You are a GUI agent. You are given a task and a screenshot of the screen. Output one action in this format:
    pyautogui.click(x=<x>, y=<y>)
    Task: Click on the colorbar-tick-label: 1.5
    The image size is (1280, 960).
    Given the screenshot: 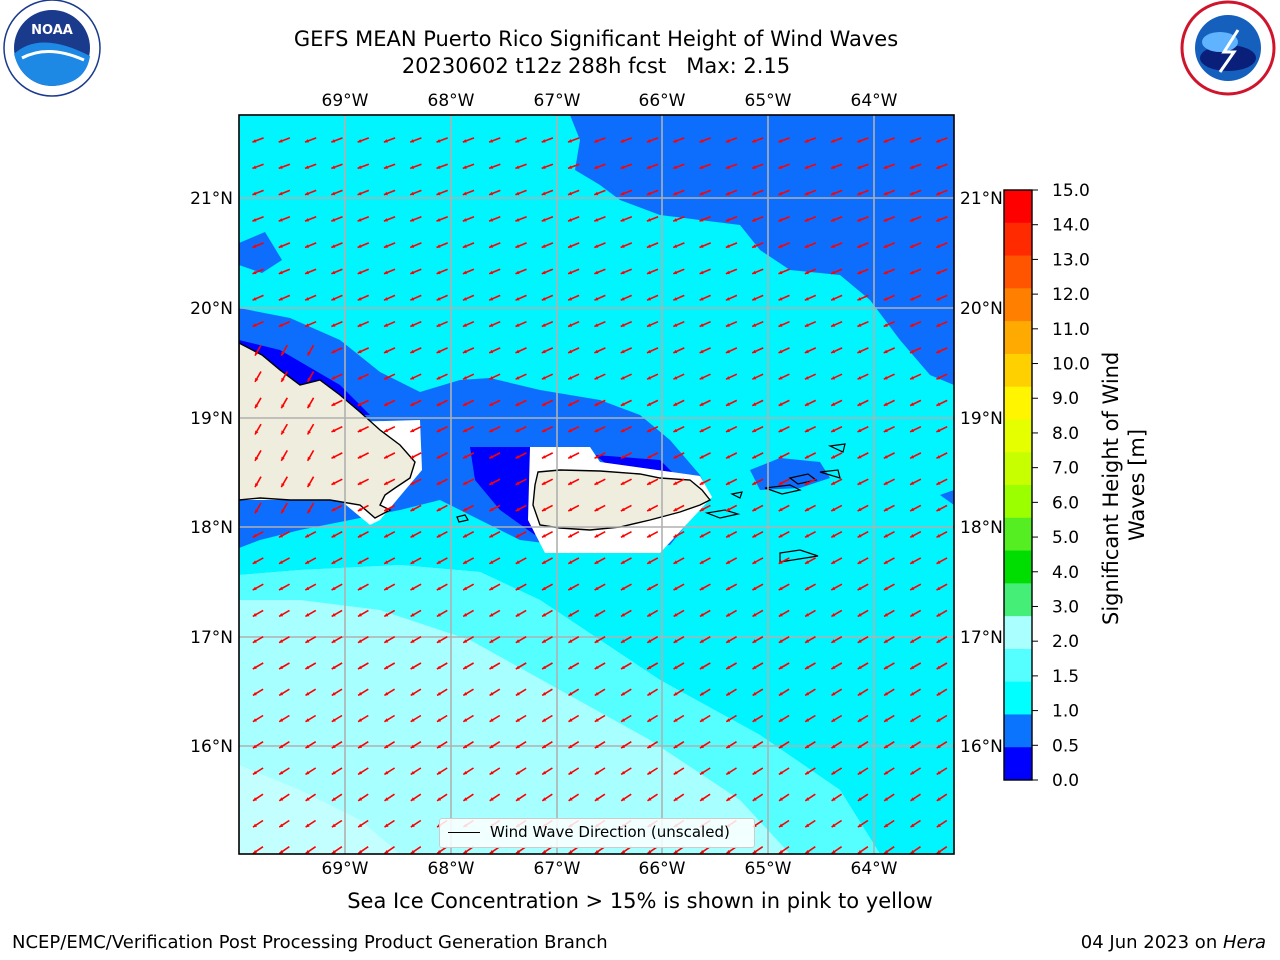 What is the action you would take?
    pyautogui.click(x=1065, y=677)
    